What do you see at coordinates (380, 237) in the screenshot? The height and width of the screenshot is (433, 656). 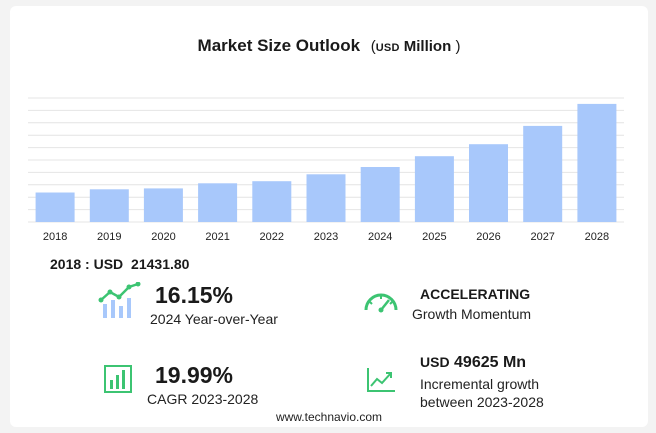 I see `x-tick-label: 2024` at bounding box center [380, 237].